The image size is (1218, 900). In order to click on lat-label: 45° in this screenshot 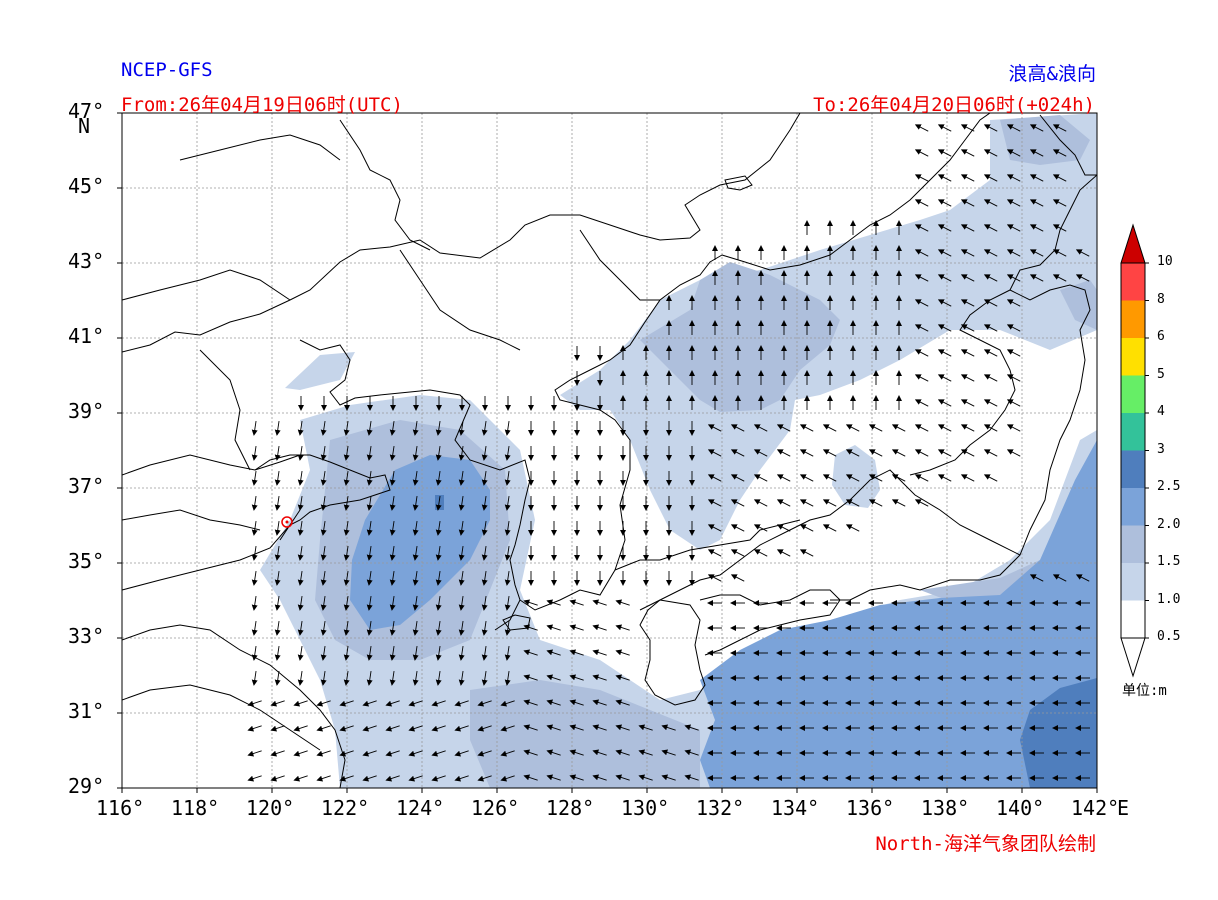, I will do `click(86, 186)`.